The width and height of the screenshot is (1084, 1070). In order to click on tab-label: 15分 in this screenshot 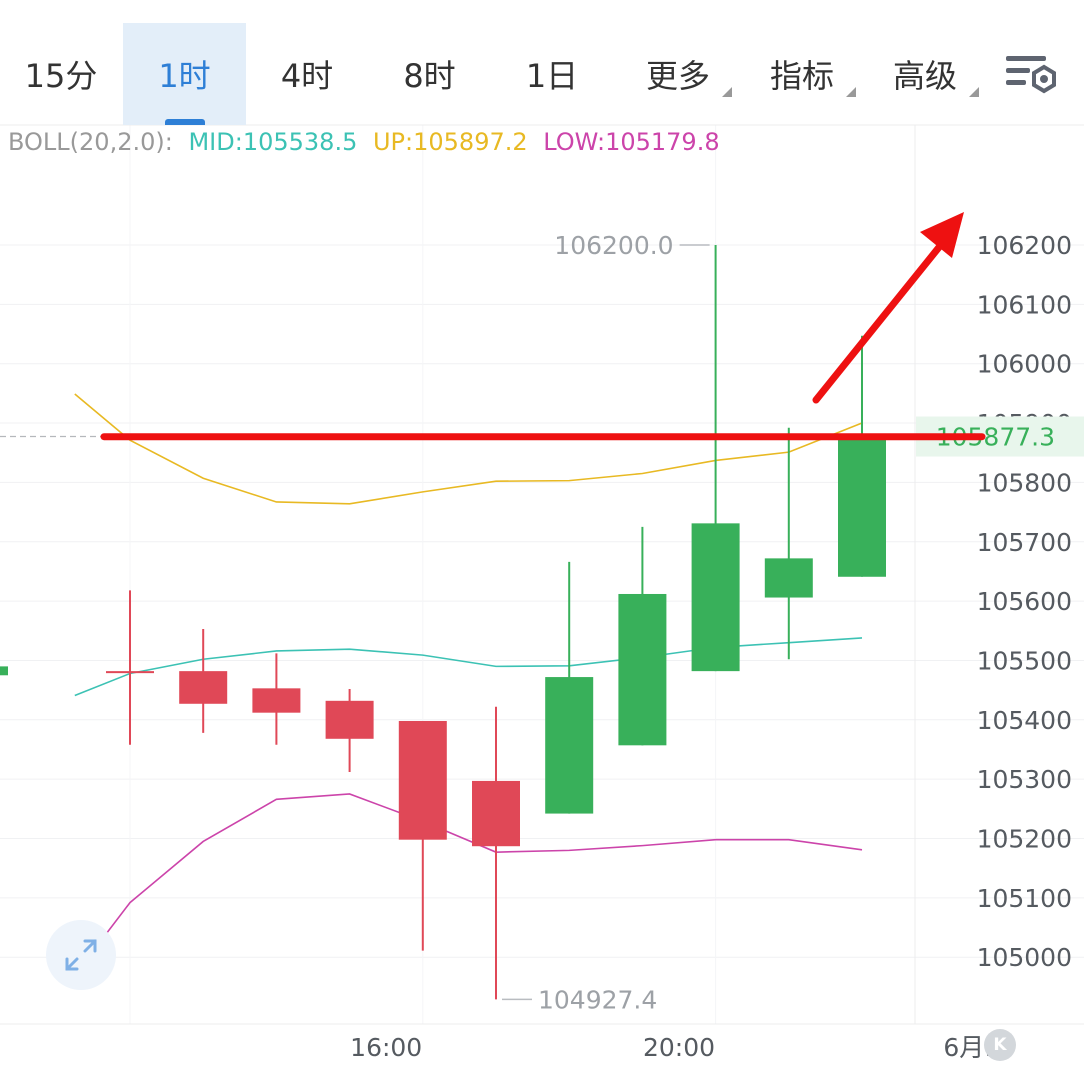, I will do `click(61, 76)`.